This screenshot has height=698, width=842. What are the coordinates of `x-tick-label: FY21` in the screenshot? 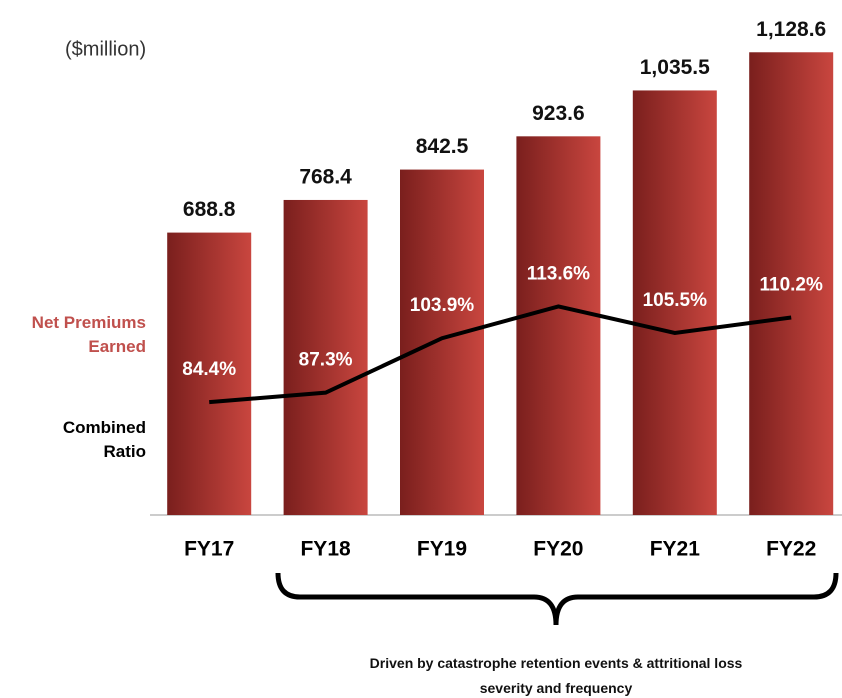 It's located at (675, 549).